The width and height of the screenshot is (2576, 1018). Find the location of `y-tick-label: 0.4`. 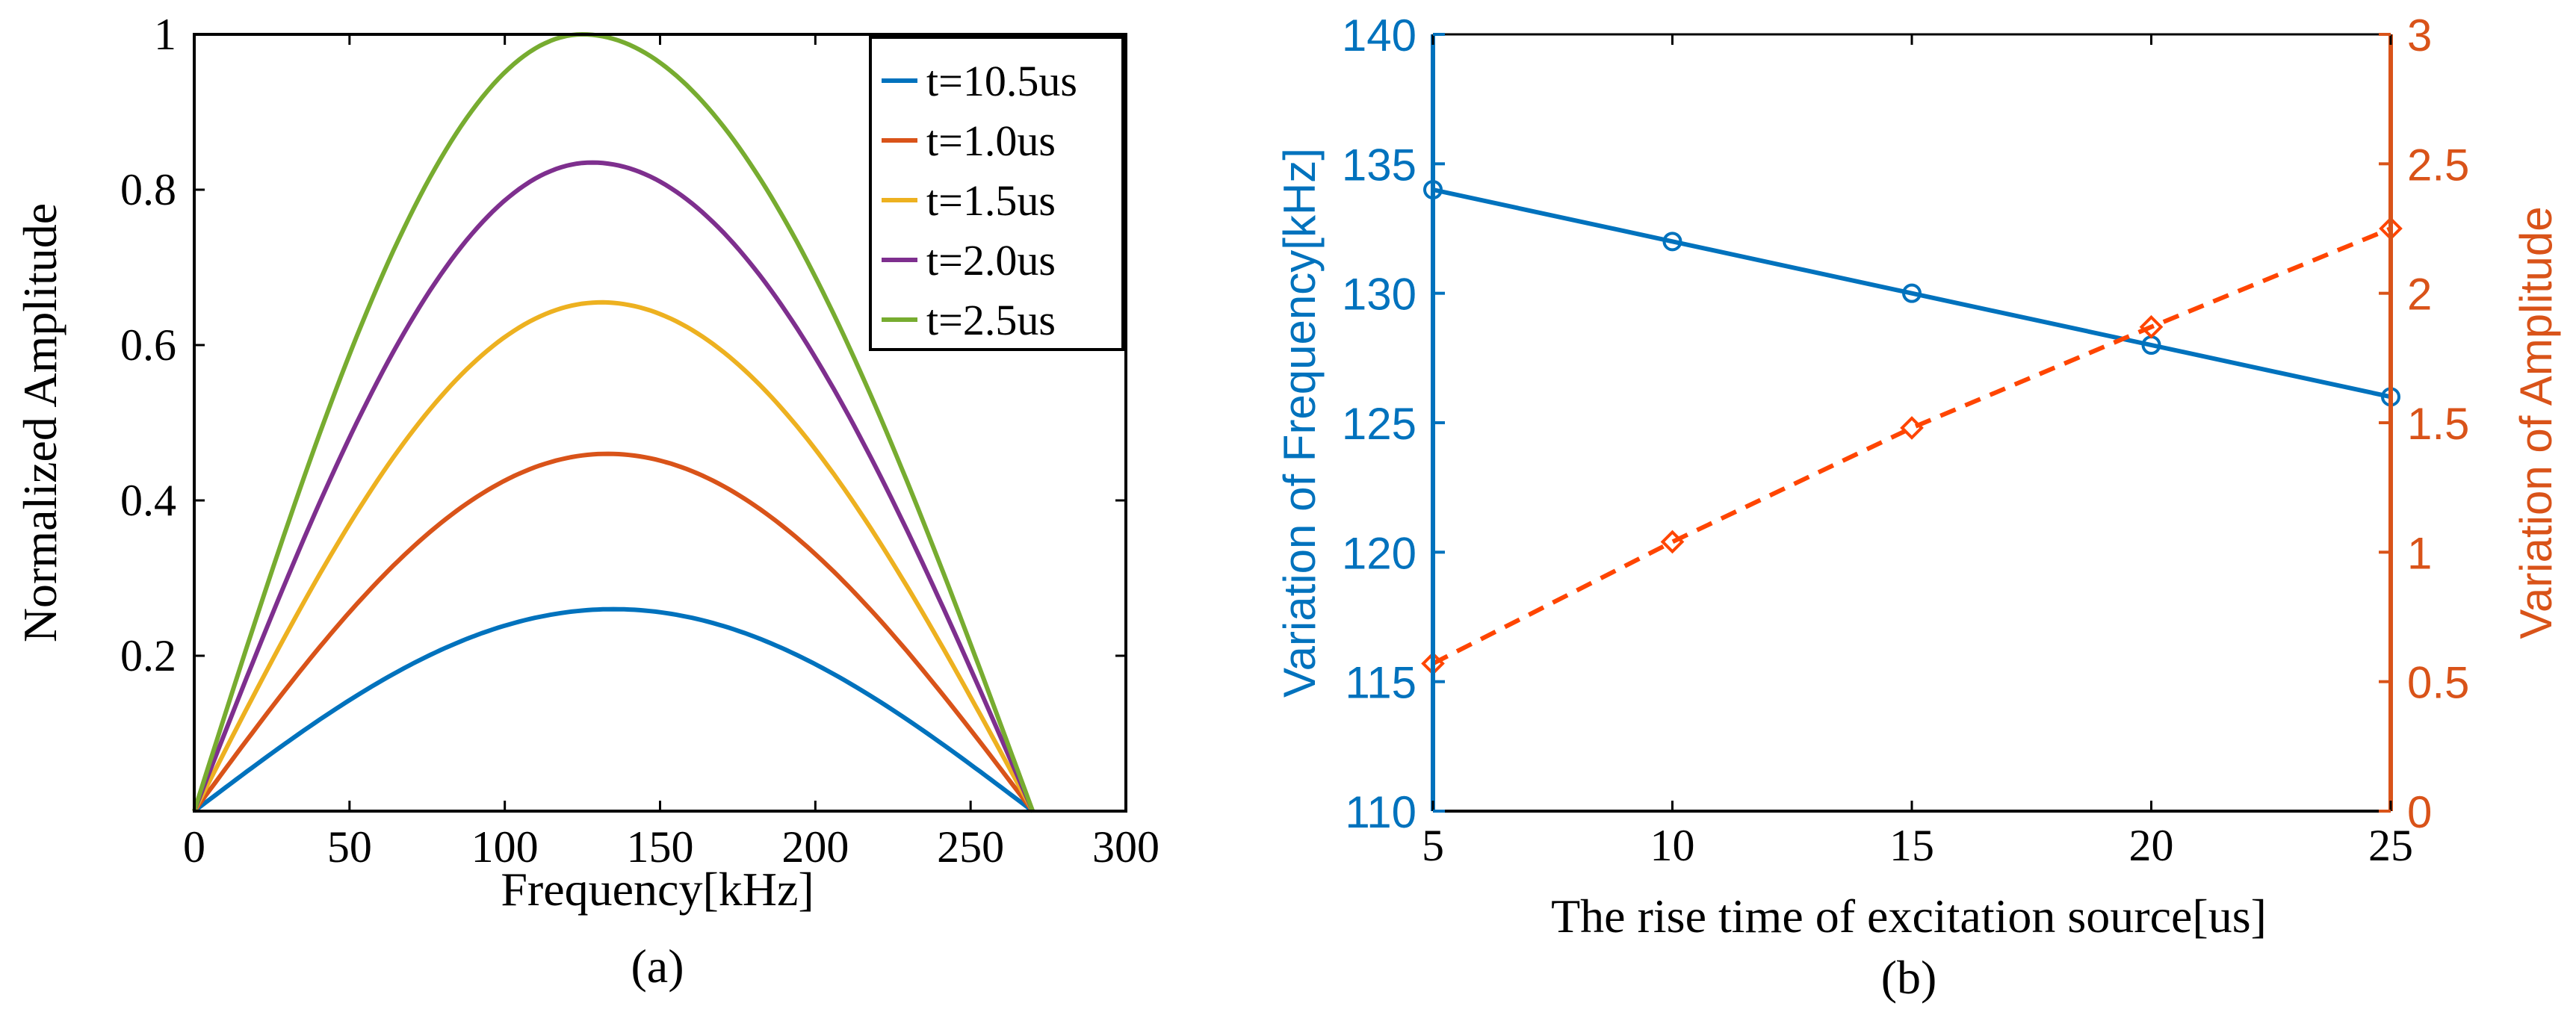

y-tick-label: 0.4 is located at coordinates (148, 500).